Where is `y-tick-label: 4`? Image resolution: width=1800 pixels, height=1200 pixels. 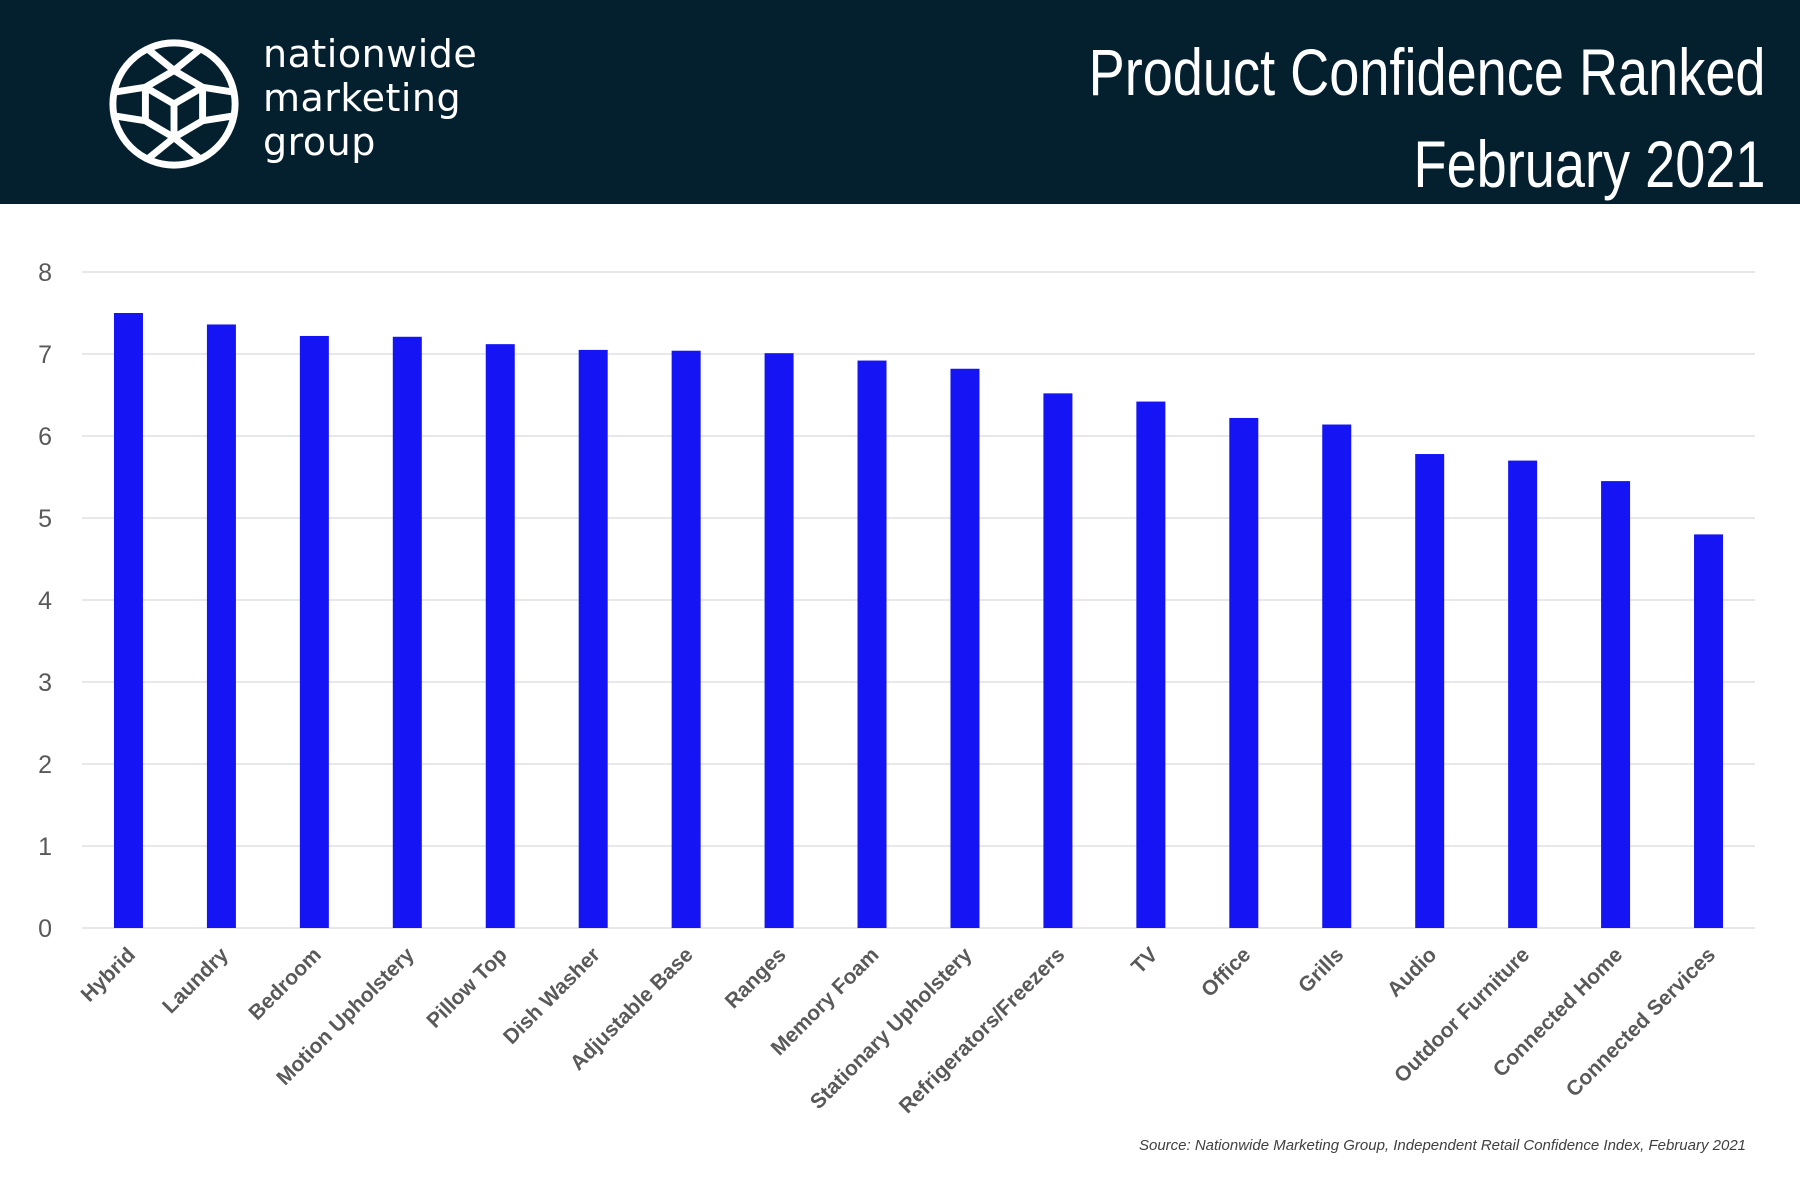 y-tick-label: 4 is located at coordinates (45, 601).